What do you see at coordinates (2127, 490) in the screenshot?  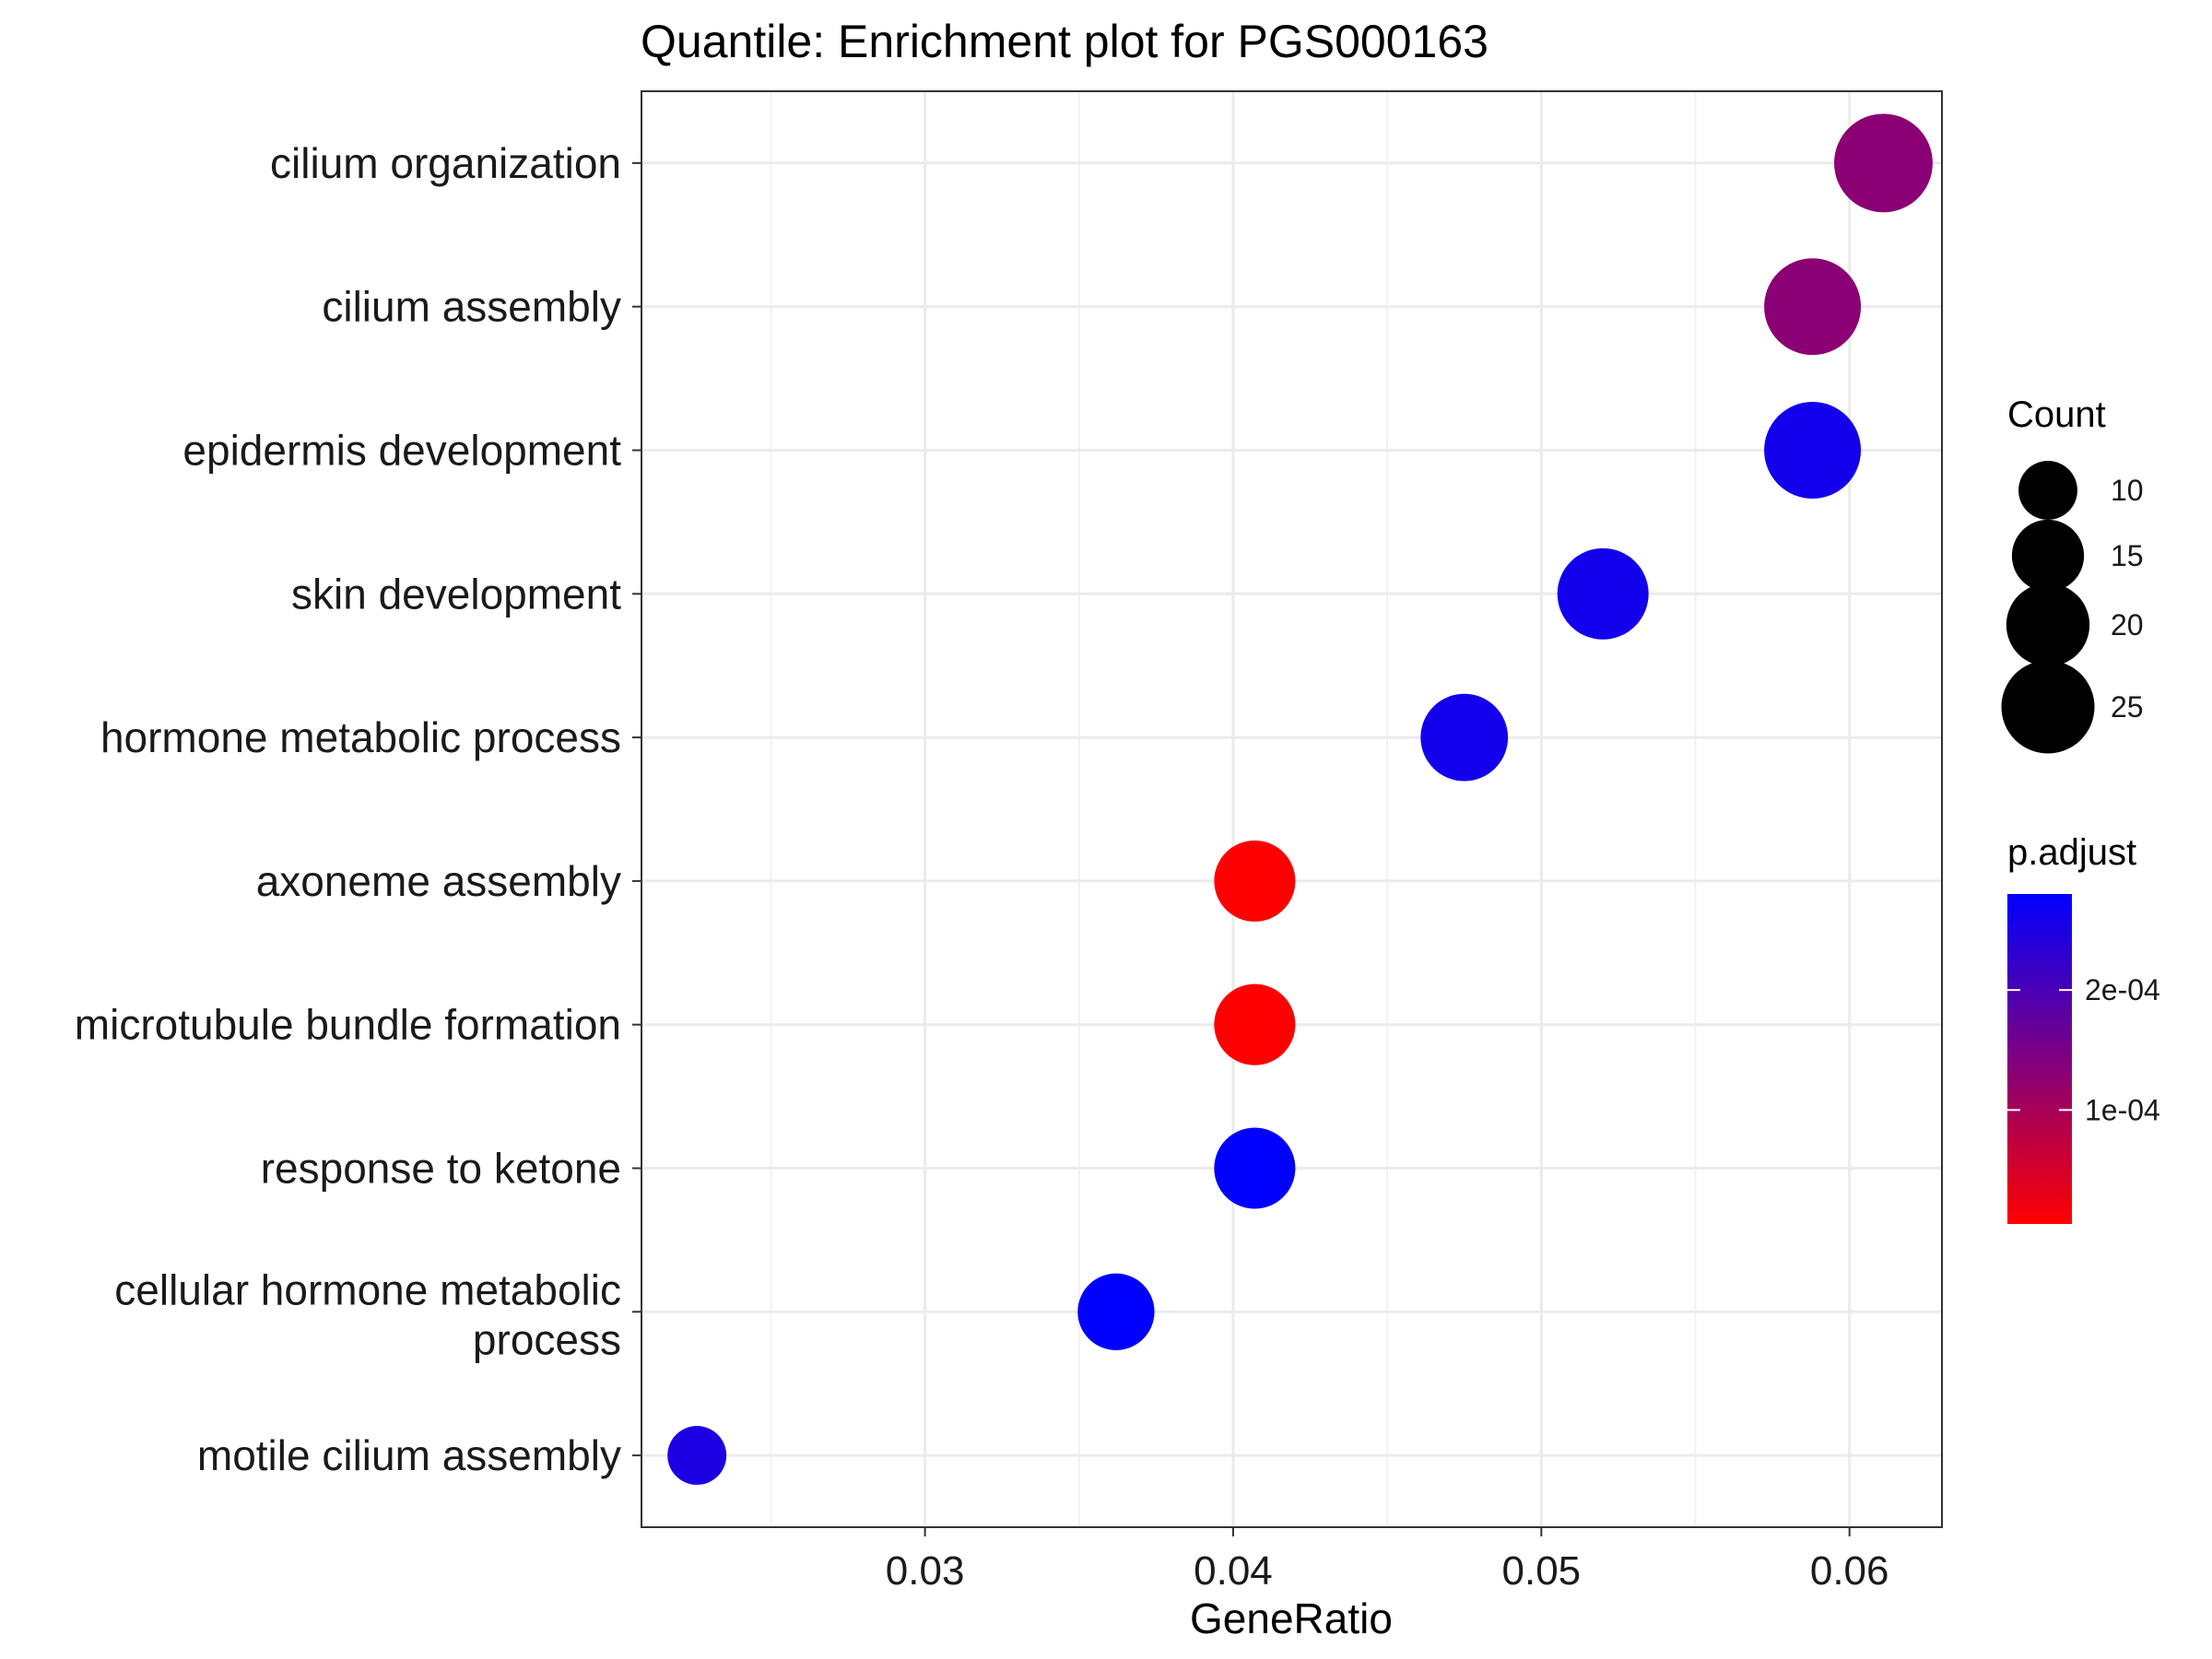 I see `count-legend-label: 10` at bounding box center [2127, 490].